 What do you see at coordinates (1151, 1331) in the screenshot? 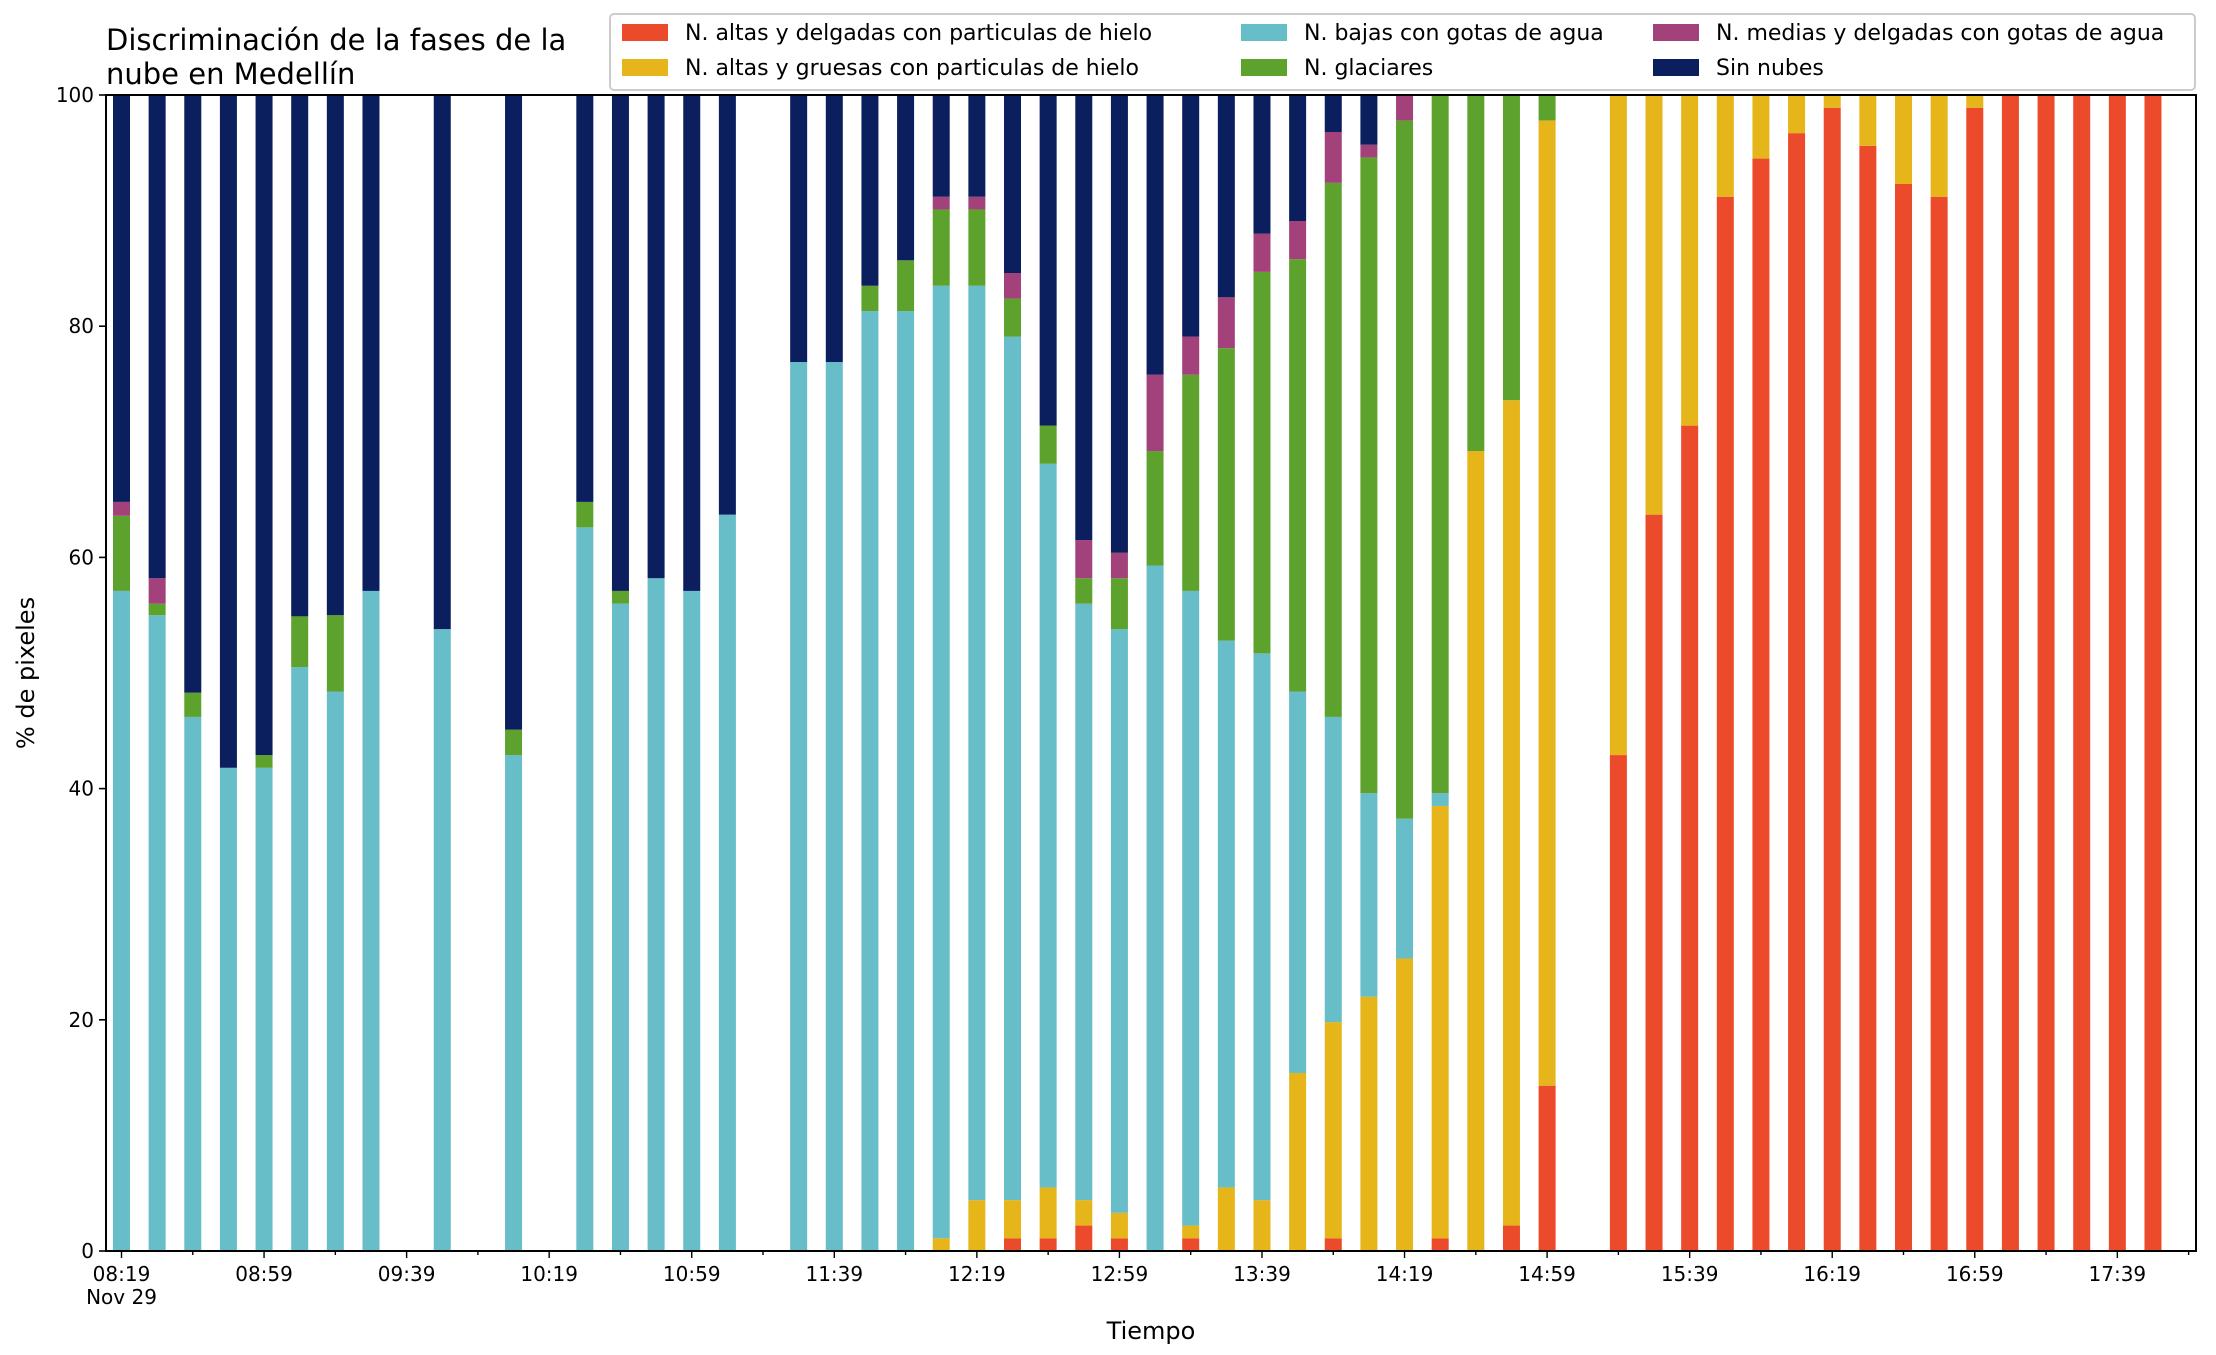
I see `x-axis-label: Tiempo` at bounding box center [1151, 1331].